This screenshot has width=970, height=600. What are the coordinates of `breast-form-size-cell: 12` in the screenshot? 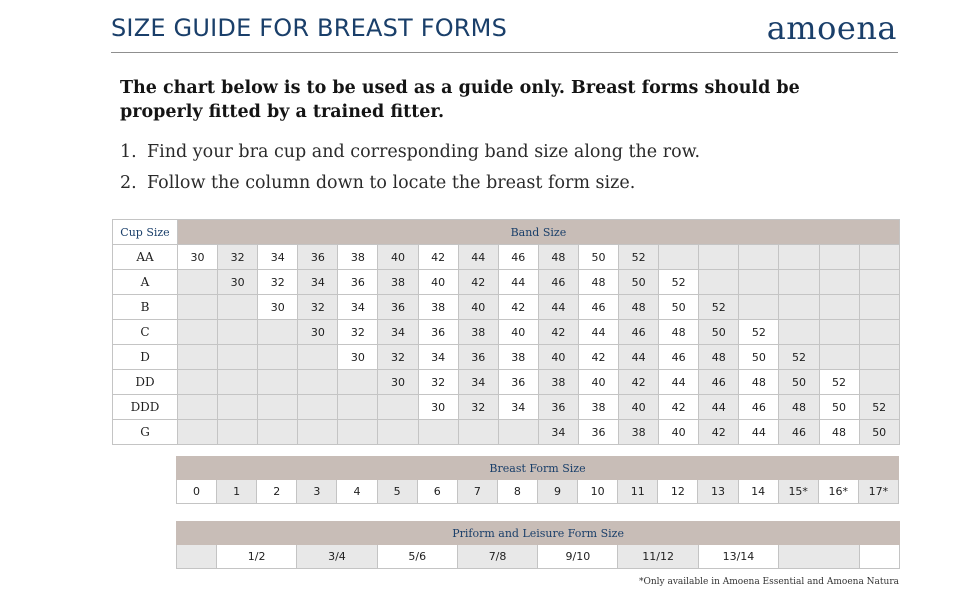 It's located at (678, 491).